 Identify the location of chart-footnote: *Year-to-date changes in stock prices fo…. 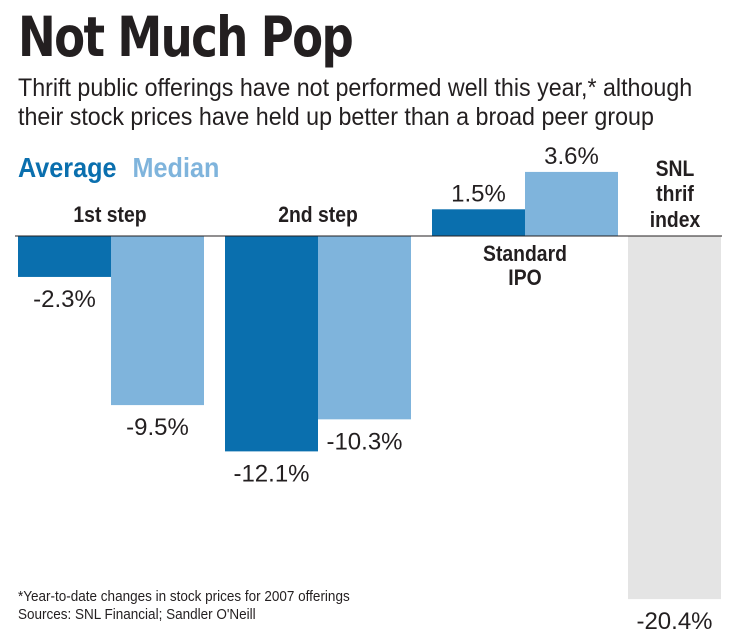
(184, 606).